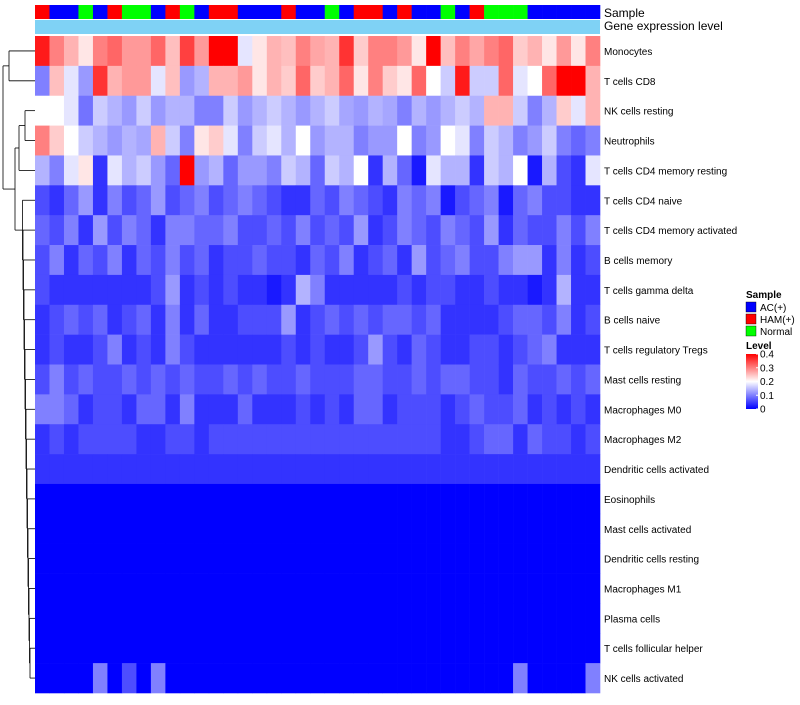 The height and width of the screenshot is (705, 800). I want to click on sample-annotation-bar, so click(318, 12).